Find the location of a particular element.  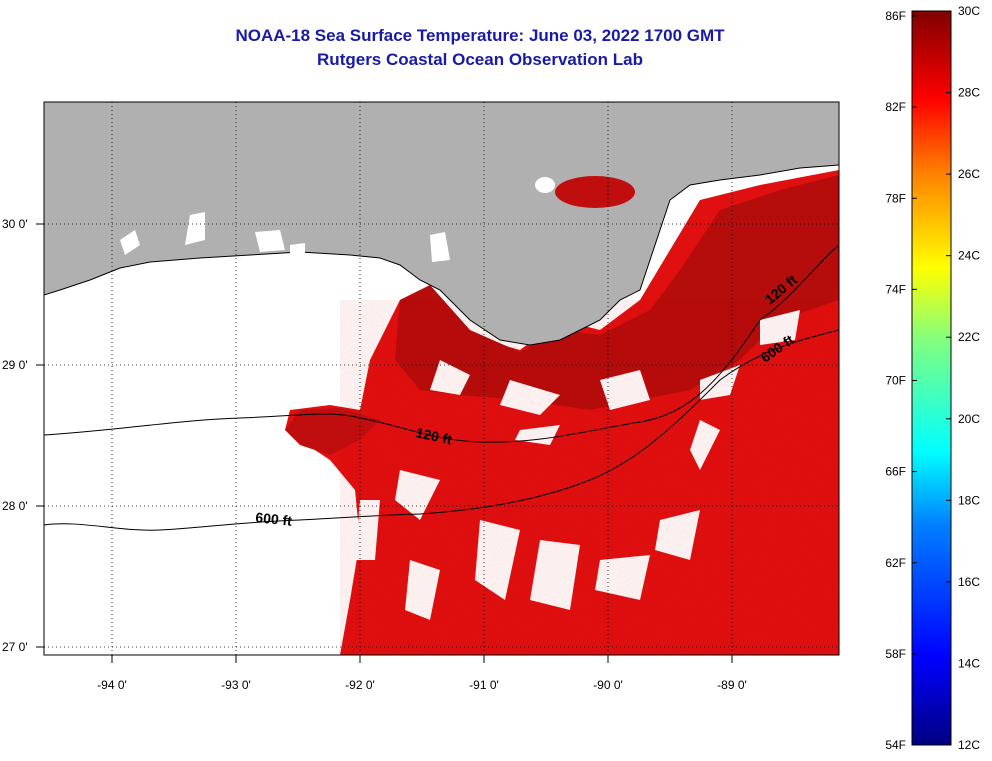

colorbar-c-label: 30C is located at coordinates (969, 11).